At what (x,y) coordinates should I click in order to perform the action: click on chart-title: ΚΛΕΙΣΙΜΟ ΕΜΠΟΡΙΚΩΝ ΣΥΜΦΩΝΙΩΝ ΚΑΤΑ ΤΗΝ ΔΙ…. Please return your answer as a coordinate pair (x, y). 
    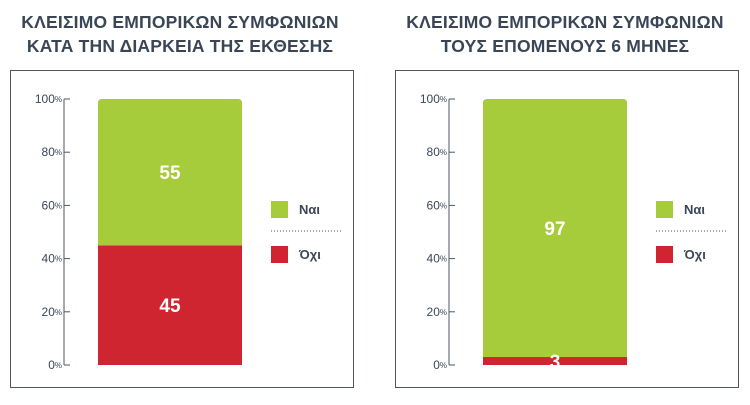
    Looking at the image, I should click on (180, 34).